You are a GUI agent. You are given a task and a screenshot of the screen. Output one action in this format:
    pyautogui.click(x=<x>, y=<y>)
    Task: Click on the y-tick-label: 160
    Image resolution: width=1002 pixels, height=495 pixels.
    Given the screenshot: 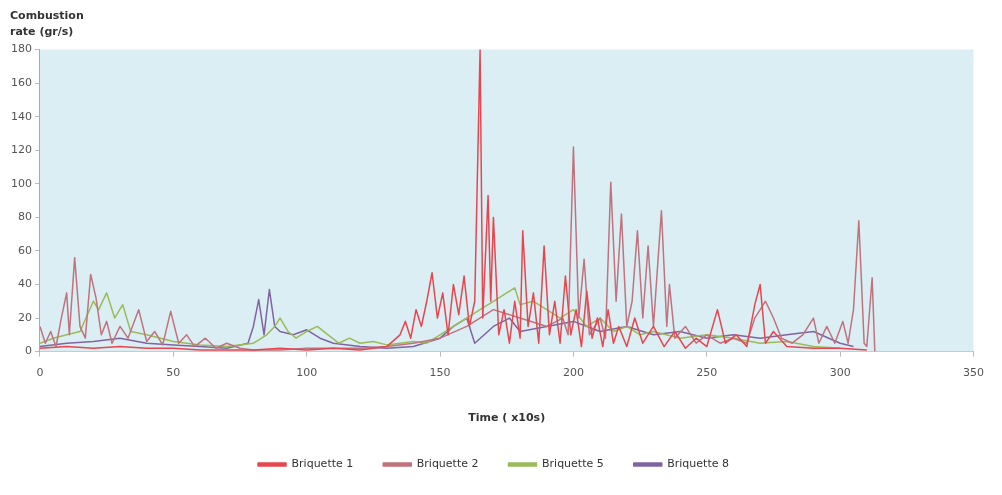 What is the action you would take?
    pyautogui.click(x=21, y=83)
    